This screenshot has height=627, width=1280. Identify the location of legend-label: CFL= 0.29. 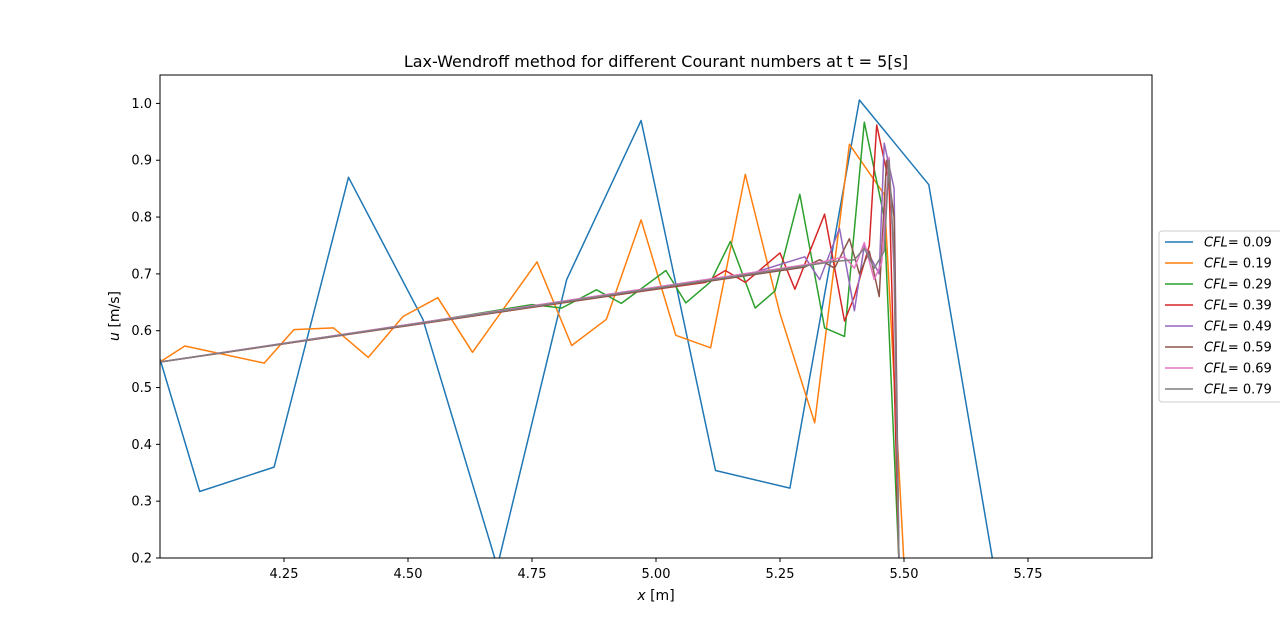
(1238, 285).